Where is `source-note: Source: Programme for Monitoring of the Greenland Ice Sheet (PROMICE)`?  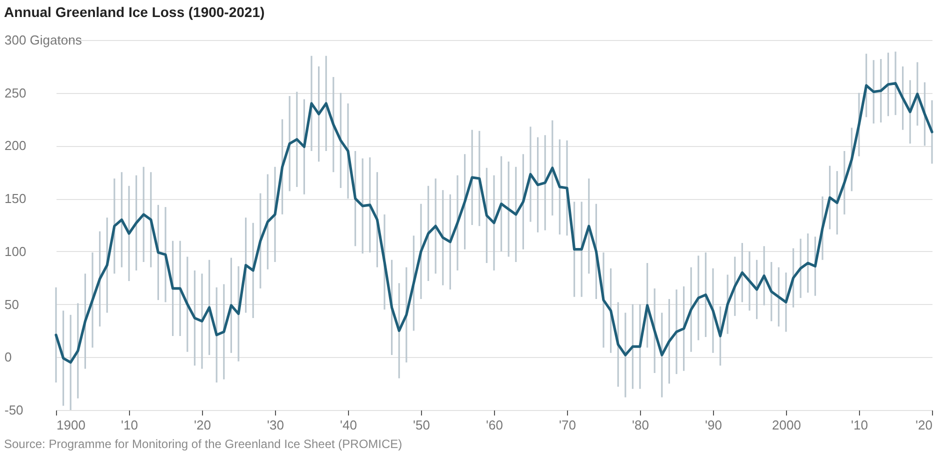 source-note: Source: Programme for Monitoring of the Greenland Ice Sheet (PROMICE) is located at coordinates (203, 444).